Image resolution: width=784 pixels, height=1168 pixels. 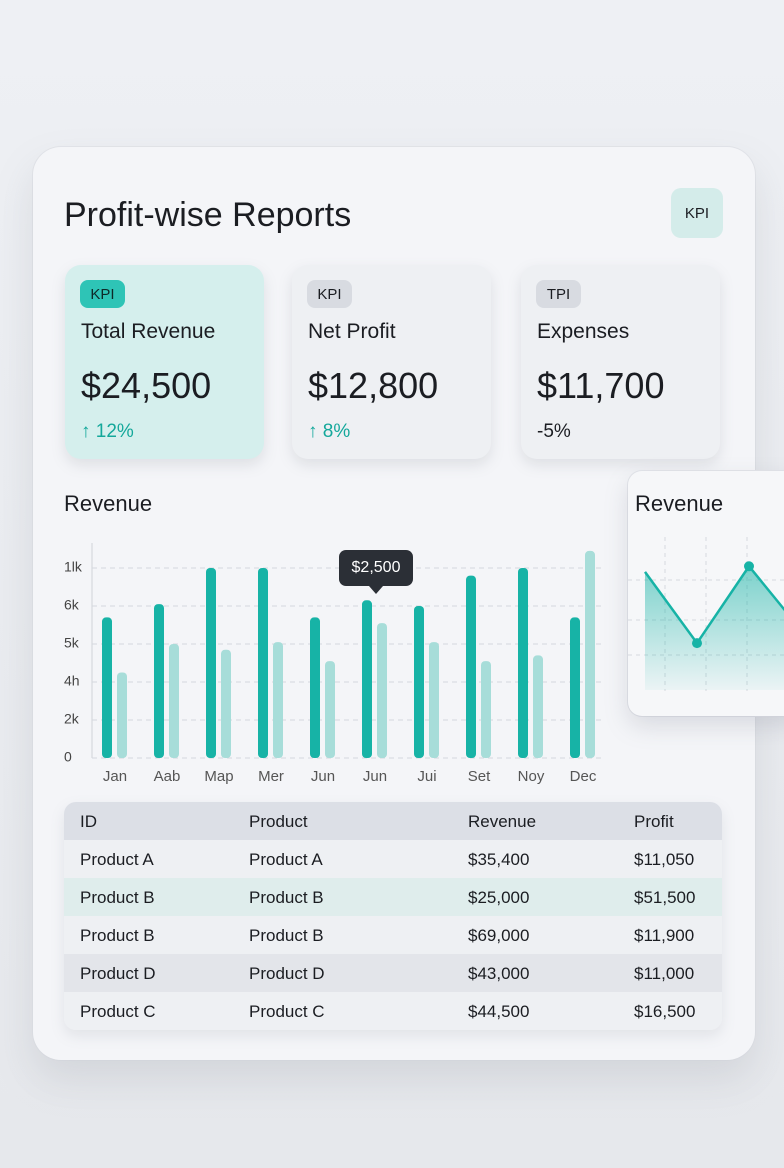 I want to click on table-header: ID Product Revenue Profit, so click(x=393, y=821).